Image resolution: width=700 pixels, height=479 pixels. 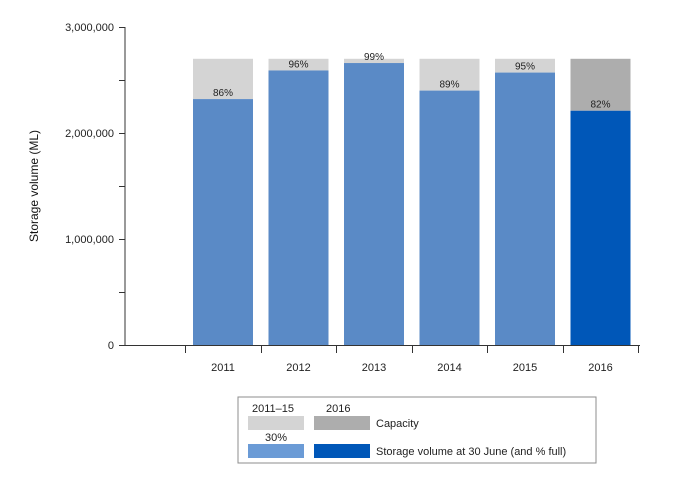 What do you see at coordinates (449, 74) in the screenshot?
I see `capacity-bar-2014` at bounding box center [449, 74].